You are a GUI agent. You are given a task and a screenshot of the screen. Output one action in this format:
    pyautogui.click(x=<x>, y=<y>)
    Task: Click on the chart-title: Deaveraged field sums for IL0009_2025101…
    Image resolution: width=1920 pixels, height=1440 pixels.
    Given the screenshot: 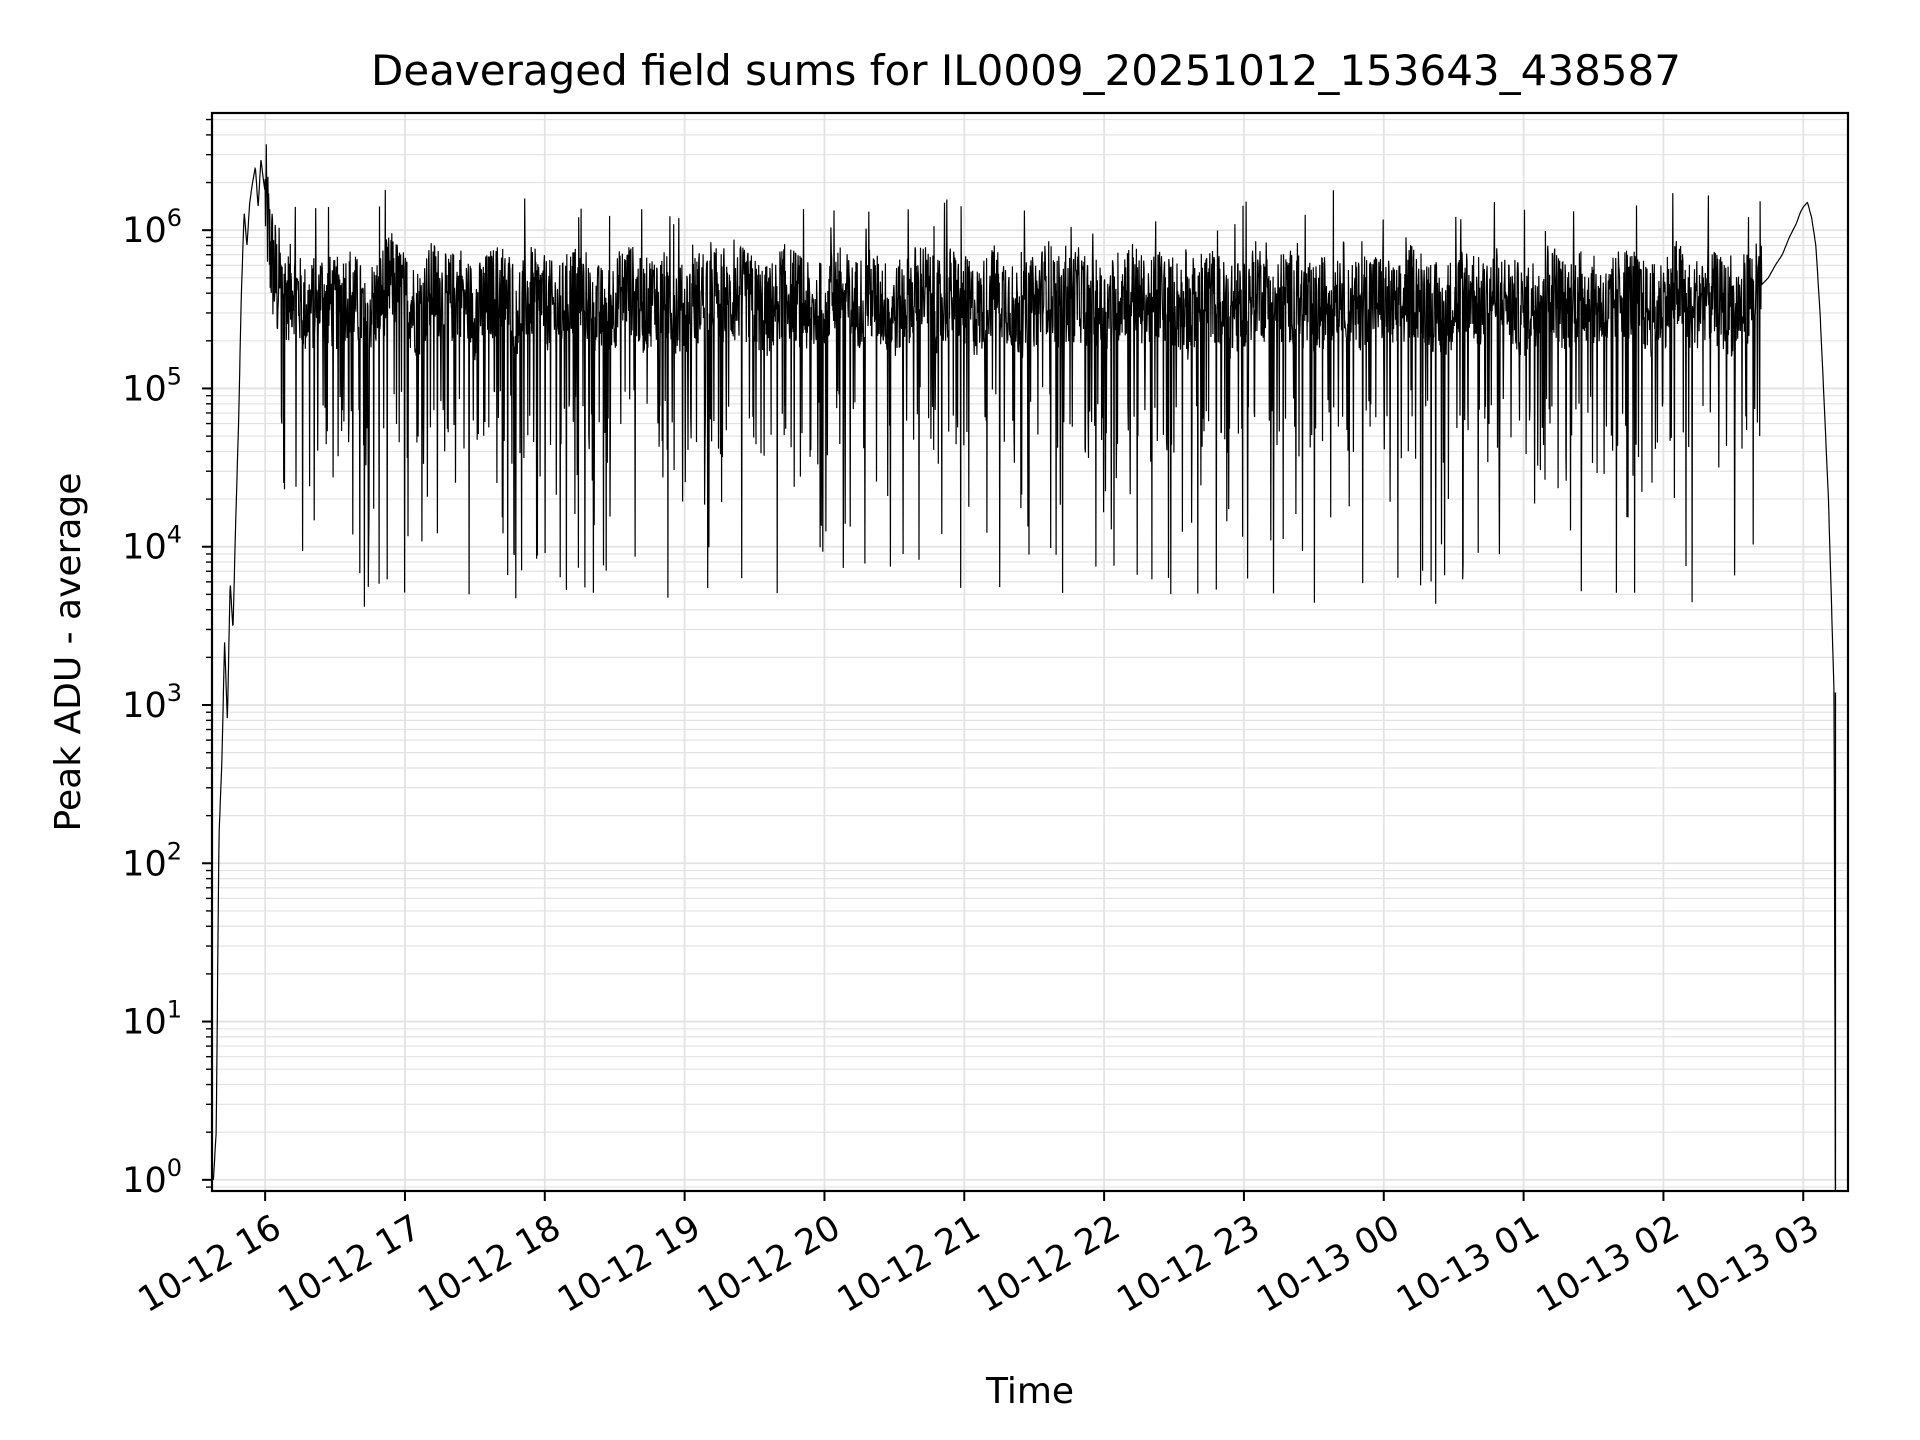 What is the action you would take?
    pyautogui.click(x=1026, y=70)
    